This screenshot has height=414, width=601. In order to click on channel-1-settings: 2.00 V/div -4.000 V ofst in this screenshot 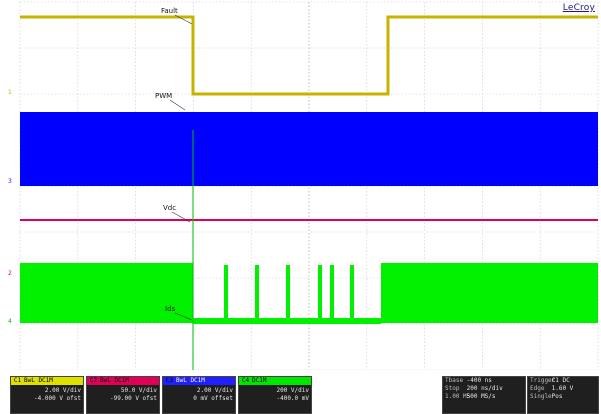, I will do `click(57, 394)`.